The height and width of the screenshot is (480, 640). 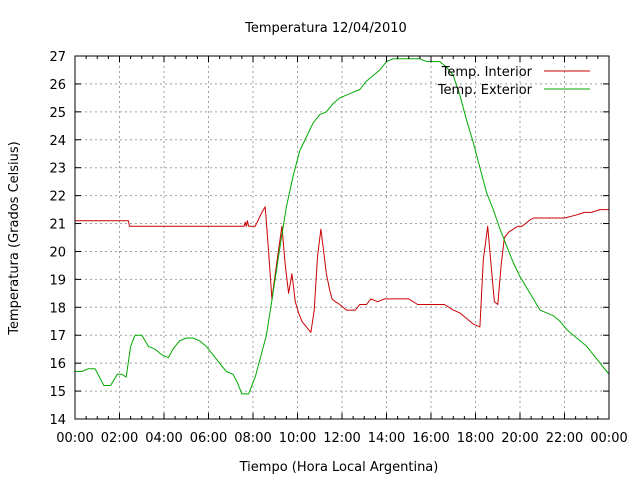 I want to click on y-tick-label: 26, so click(x=57, y=85).